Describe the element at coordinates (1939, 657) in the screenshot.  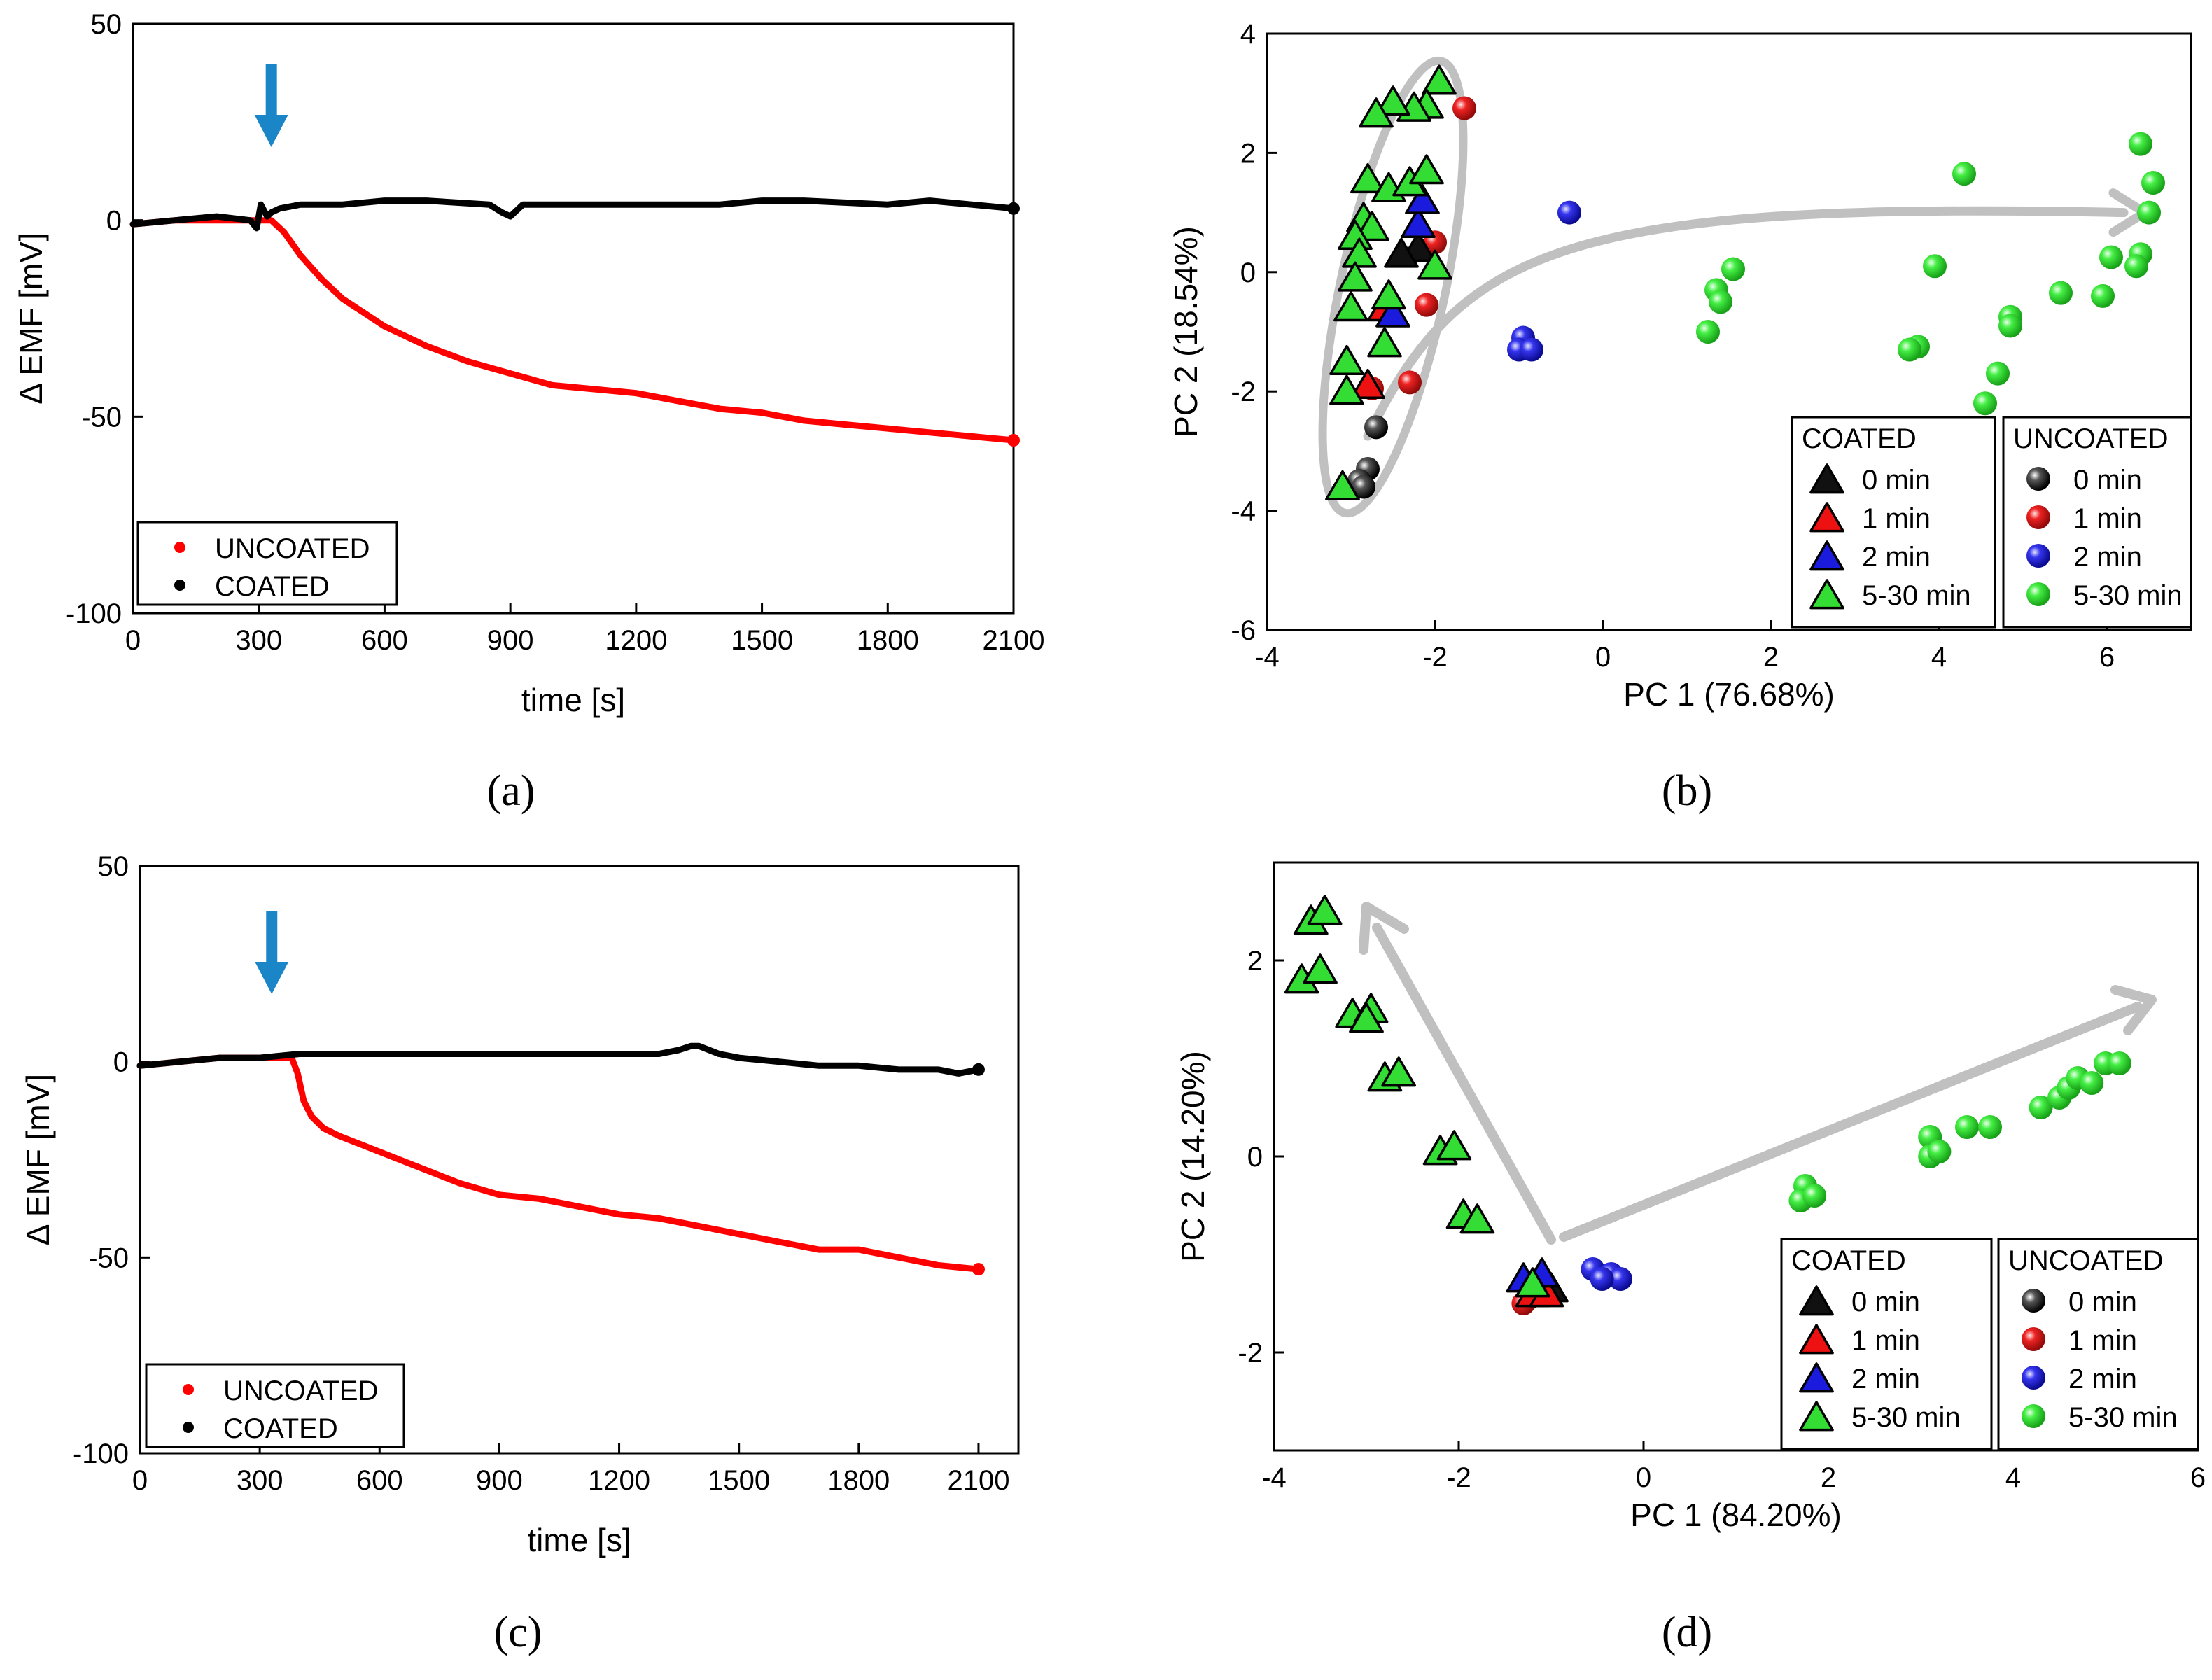
I see `x-tick-label-b: 4` at that location.